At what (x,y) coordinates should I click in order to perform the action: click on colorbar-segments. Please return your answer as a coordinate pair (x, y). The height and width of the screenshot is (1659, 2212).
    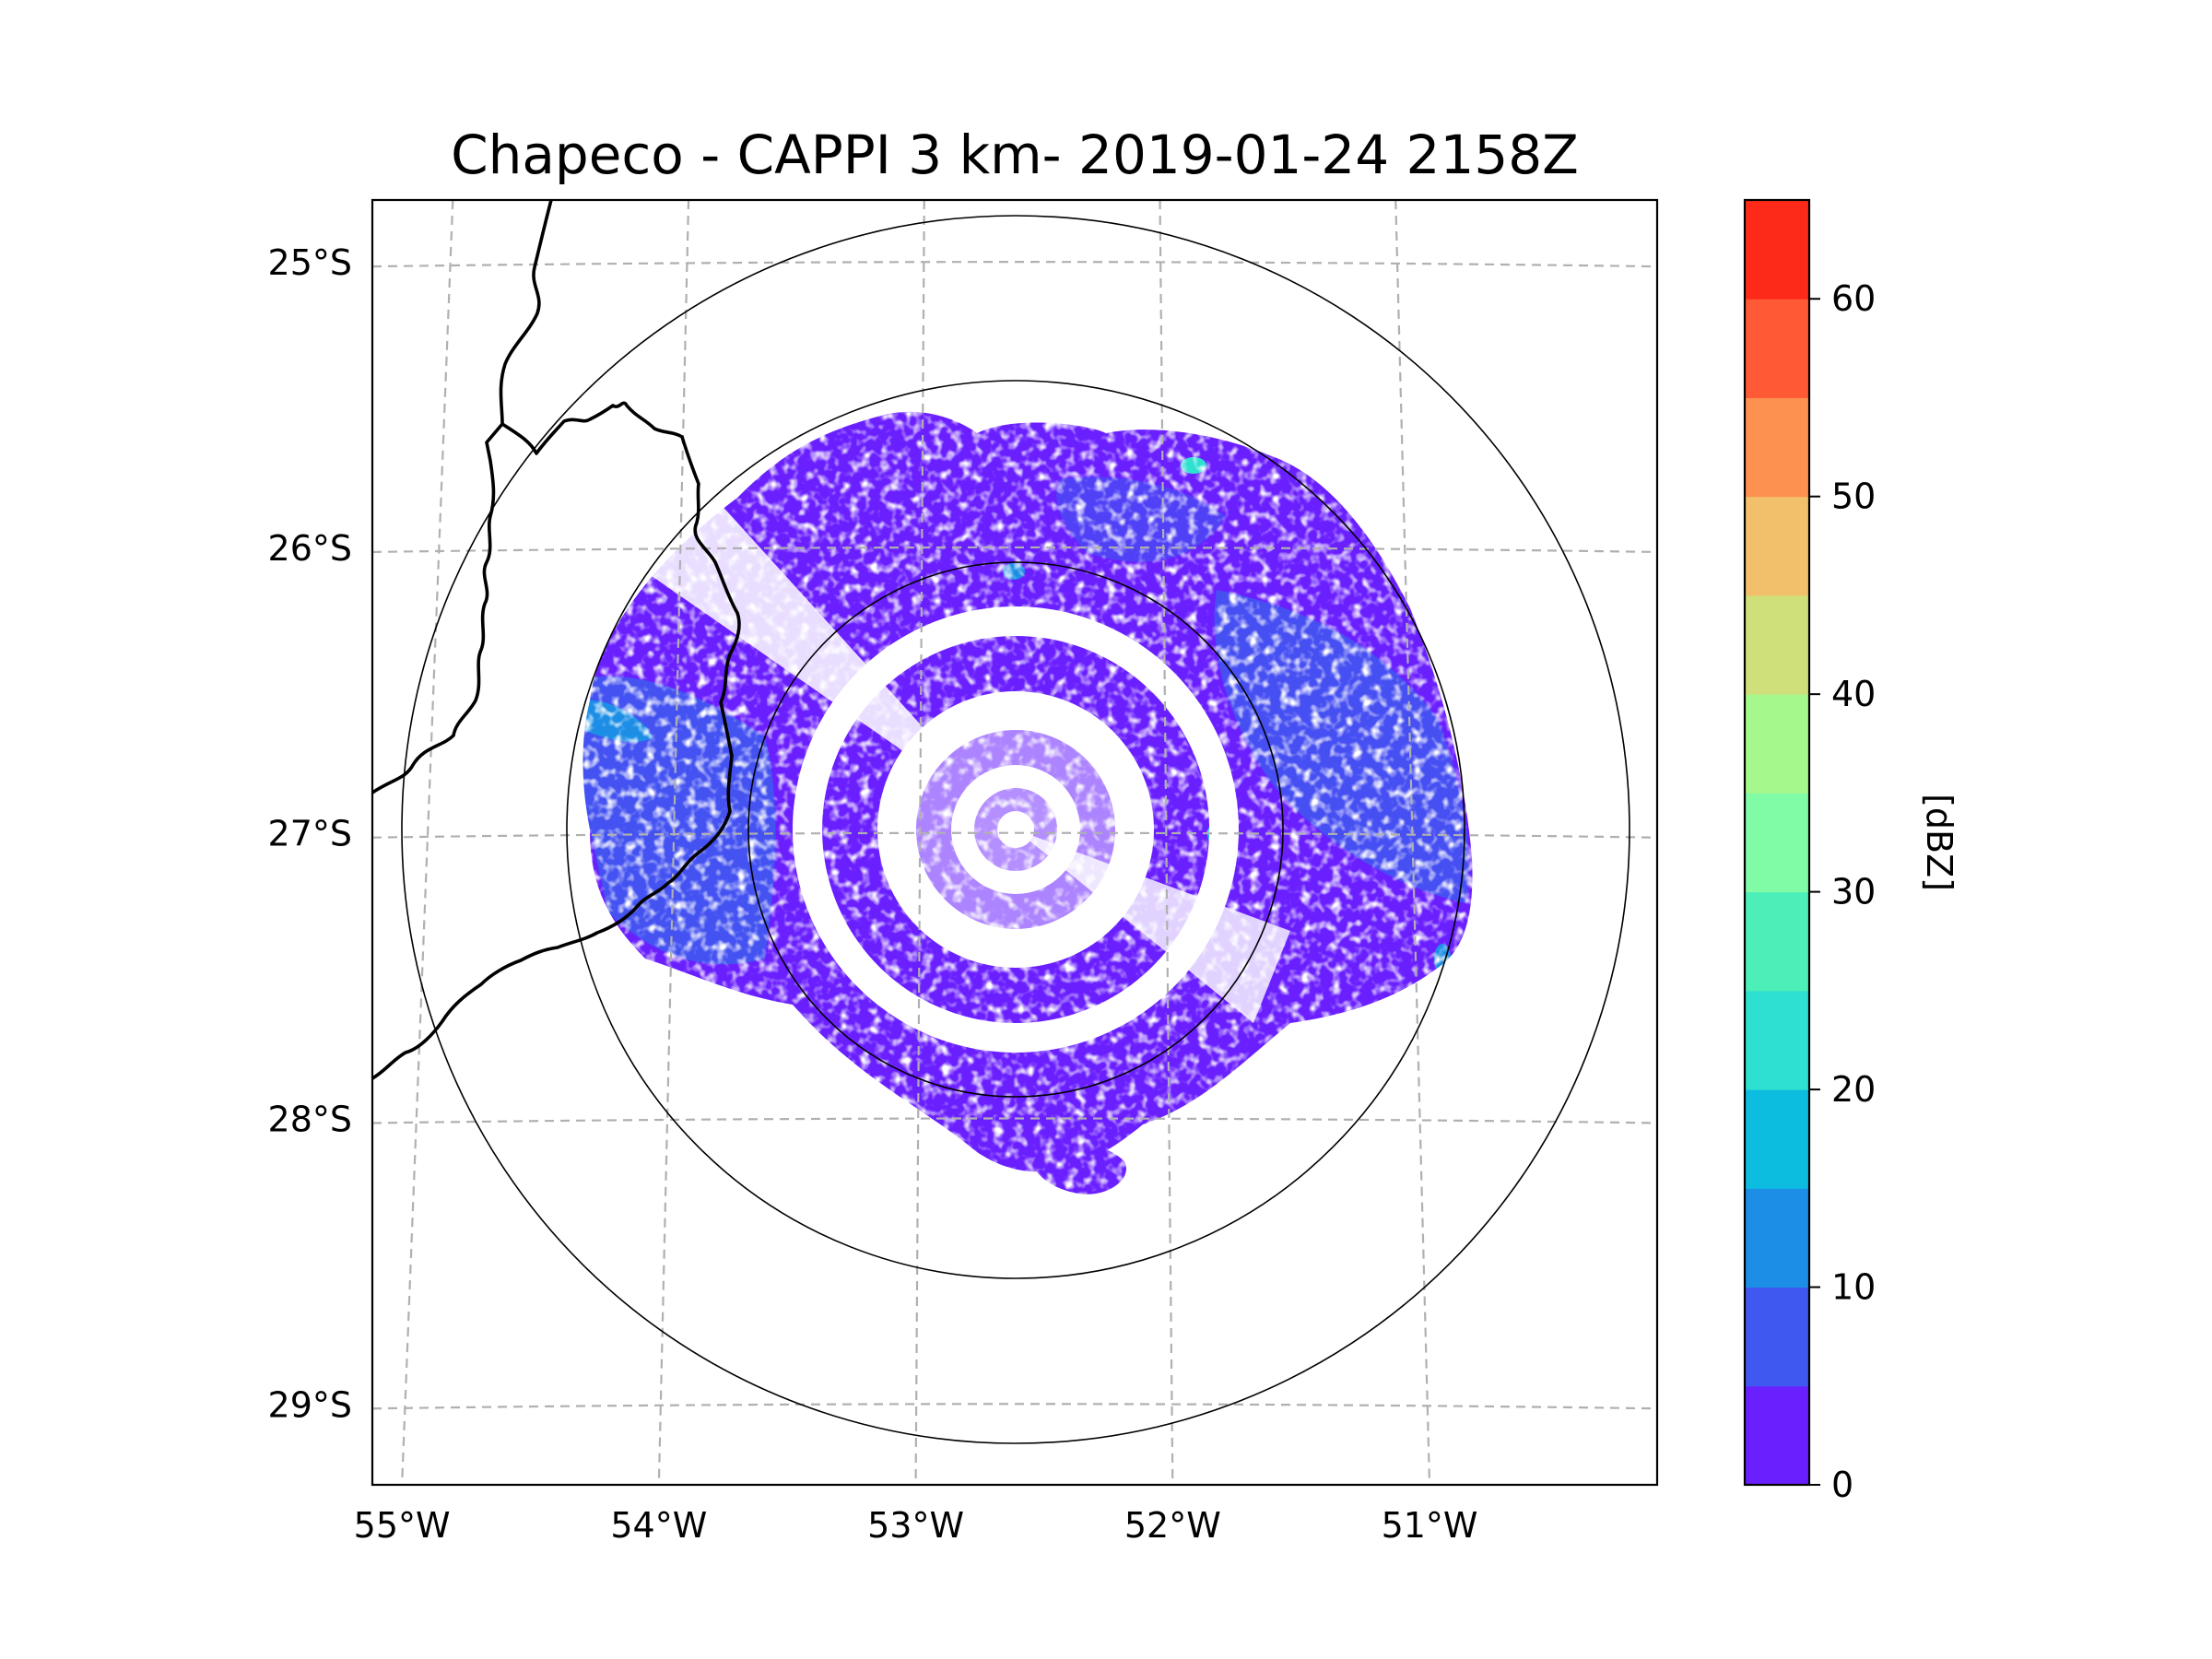
    Looking at the image, I should click on (1777, 843).